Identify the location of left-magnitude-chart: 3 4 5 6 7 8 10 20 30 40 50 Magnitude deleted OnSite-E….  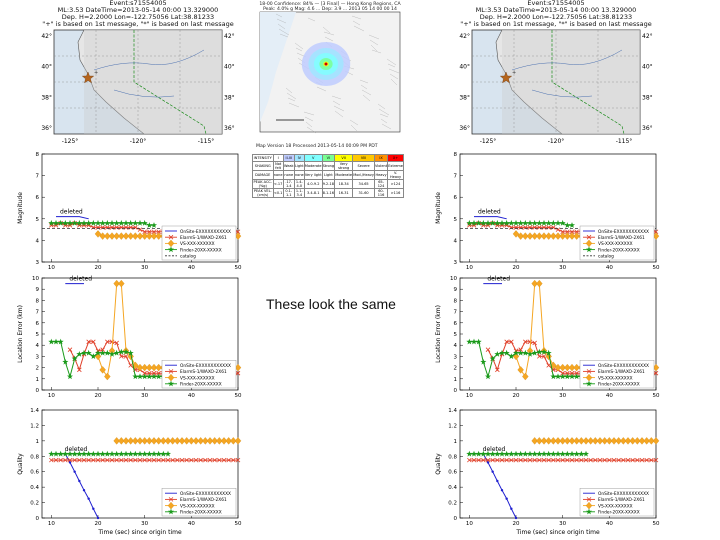
(129, 211).